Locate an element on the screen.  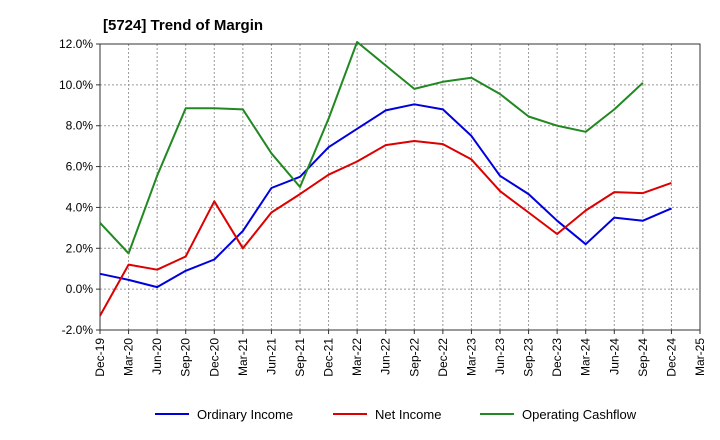
x-tick-label: Sep-23 is located at coordinates (529, 357).